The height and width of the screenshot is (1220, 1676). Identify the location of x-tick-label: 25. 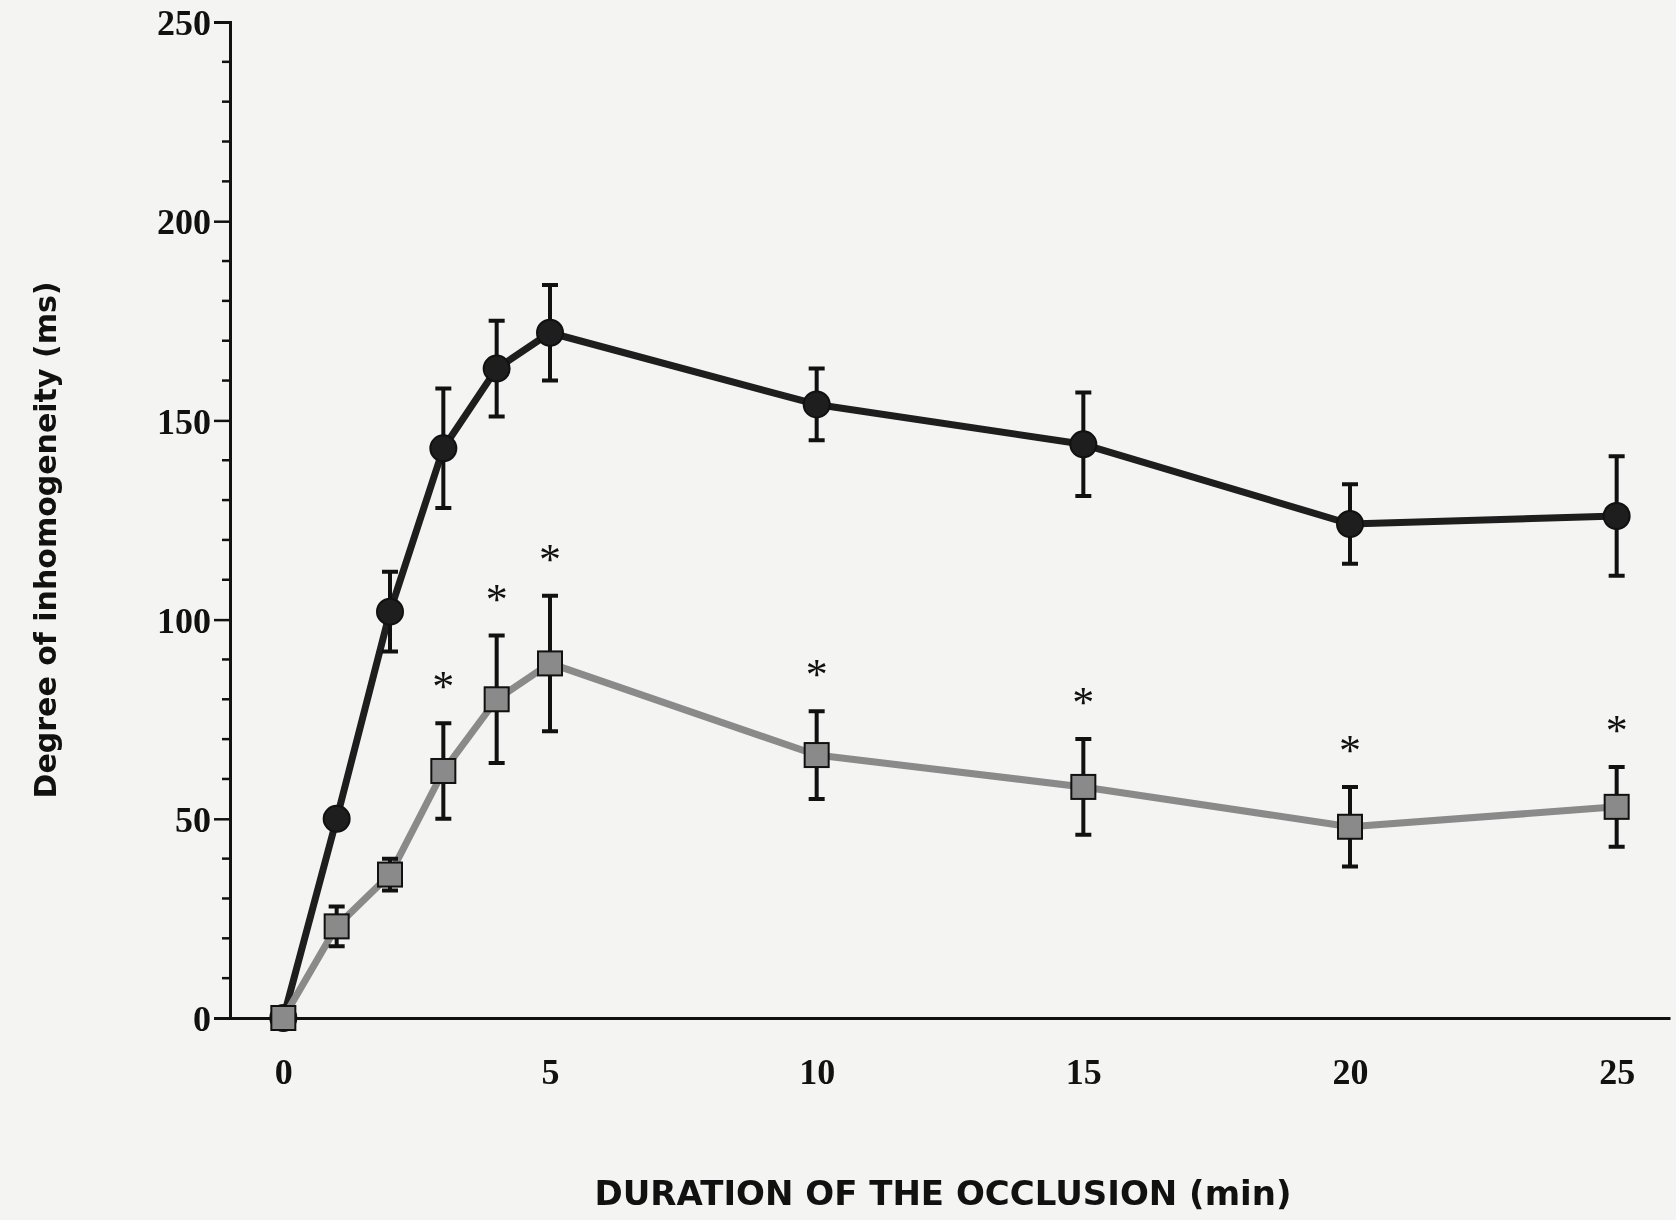
(1617, 1071).